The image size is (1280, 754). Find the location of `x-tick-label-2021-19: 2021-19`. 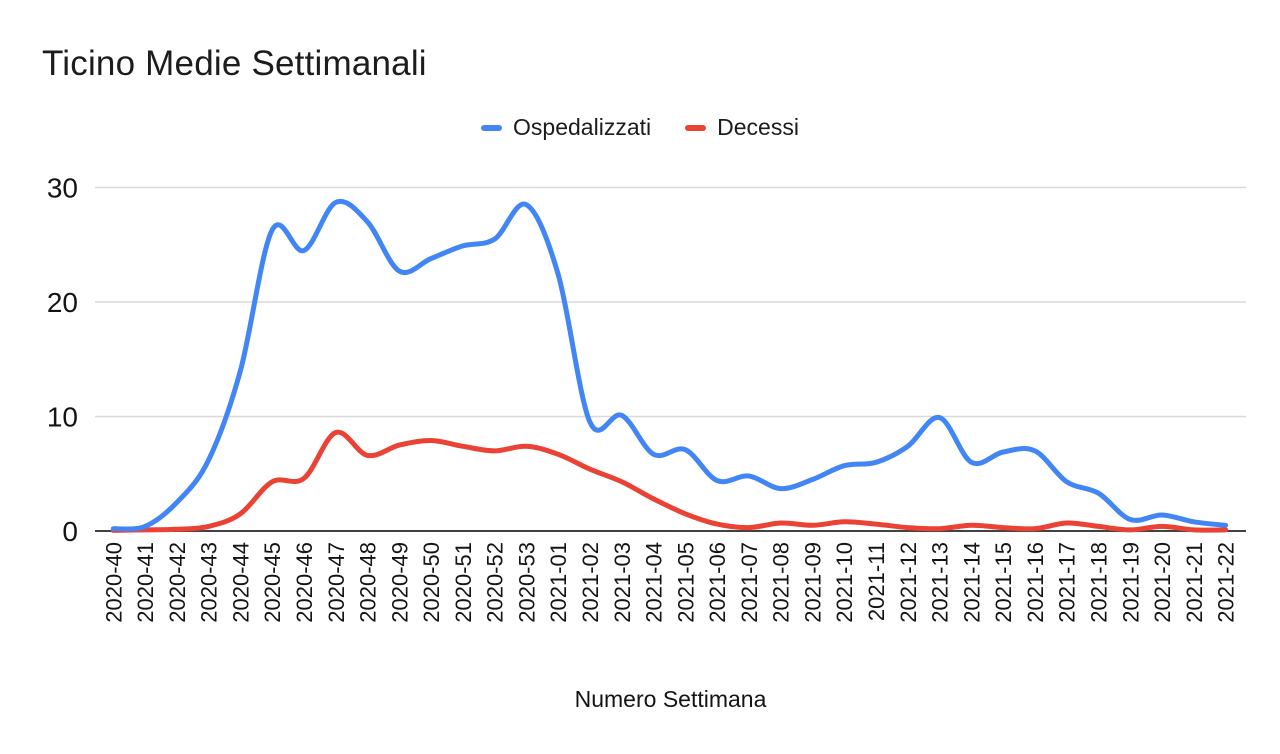

x-tick-label-2021-19: 2021-19 is located at coordinates (1130, 582).